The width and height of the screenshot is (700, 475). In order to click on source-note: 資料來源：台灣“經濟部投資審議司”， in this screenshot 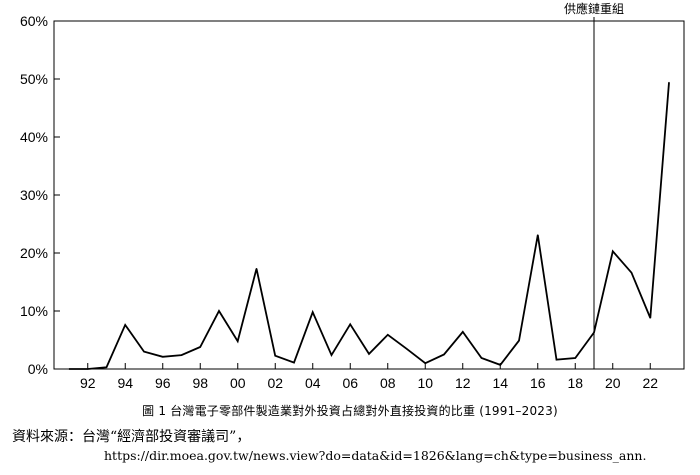, I will do `click(131, 437)`.